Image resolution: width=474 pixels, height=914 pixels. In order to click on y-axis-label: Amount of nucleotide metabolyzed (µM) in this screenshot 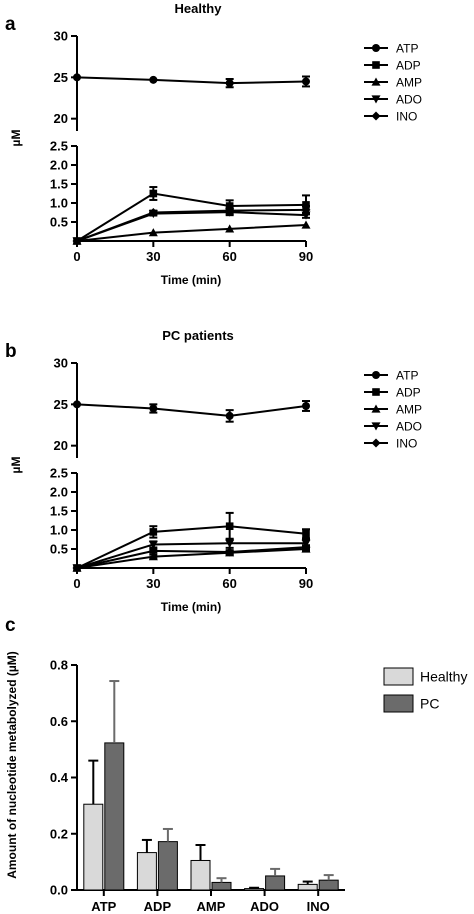, I will do `click(12, 765)`.